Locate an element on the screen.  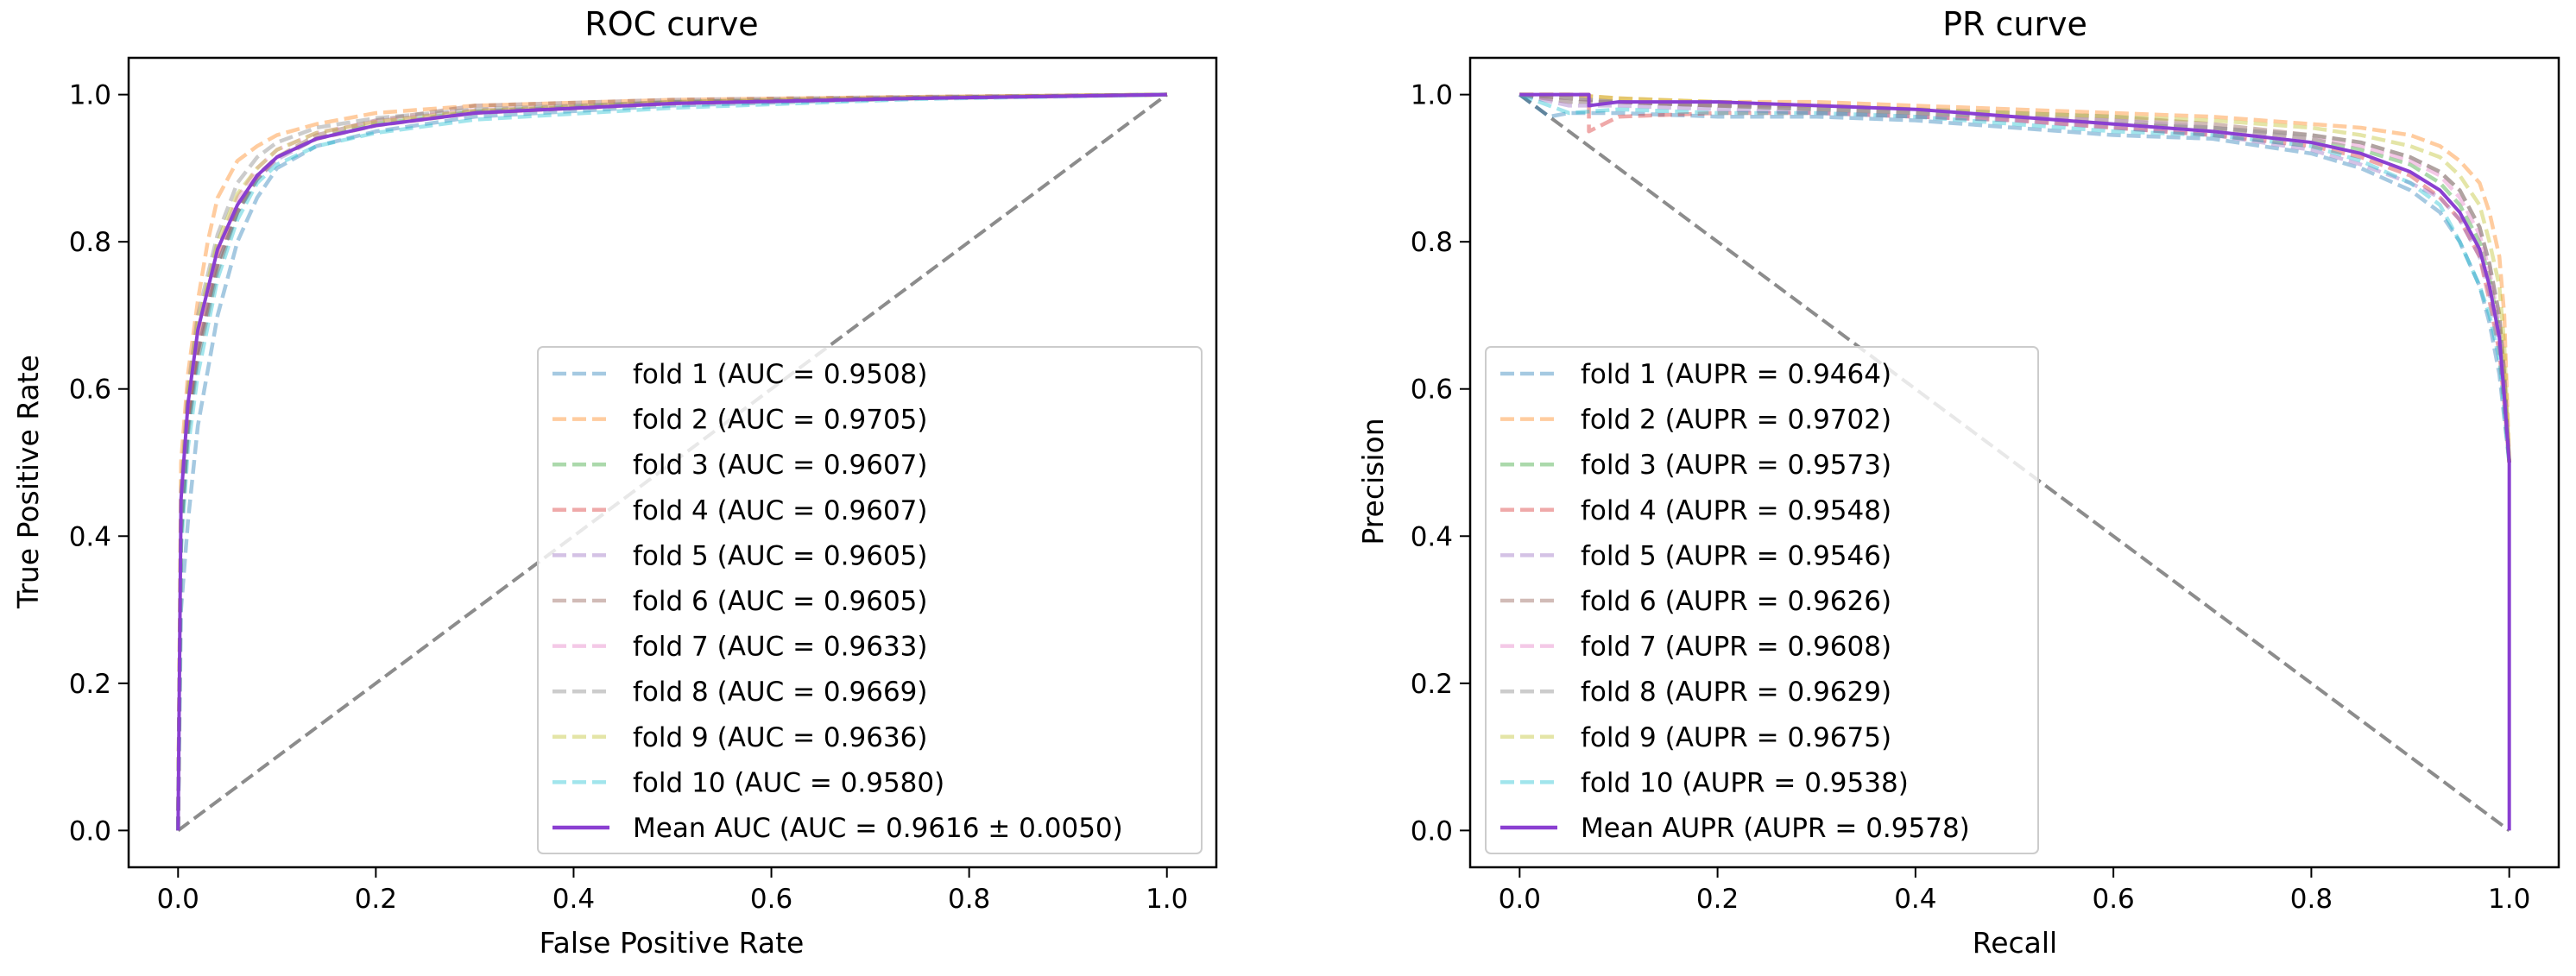
pr-series-fold-4-line is located at coordinates (2015, 277).